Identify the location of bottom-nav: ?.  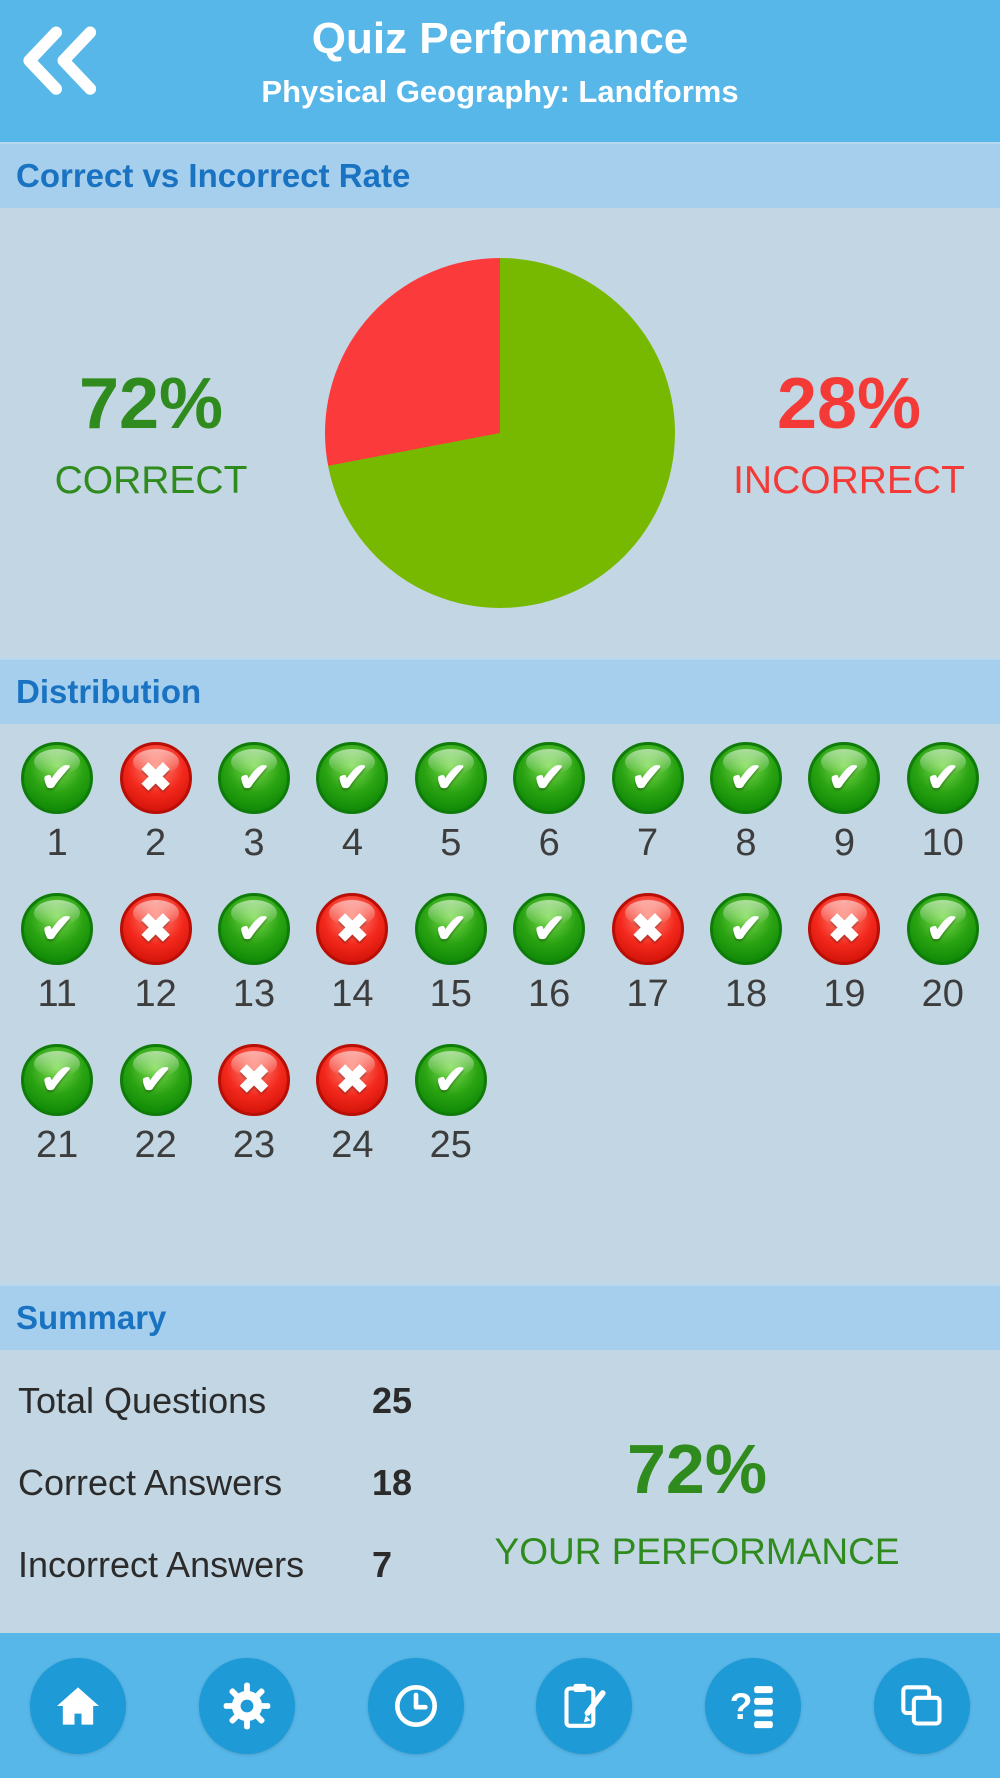
(500, 1705).